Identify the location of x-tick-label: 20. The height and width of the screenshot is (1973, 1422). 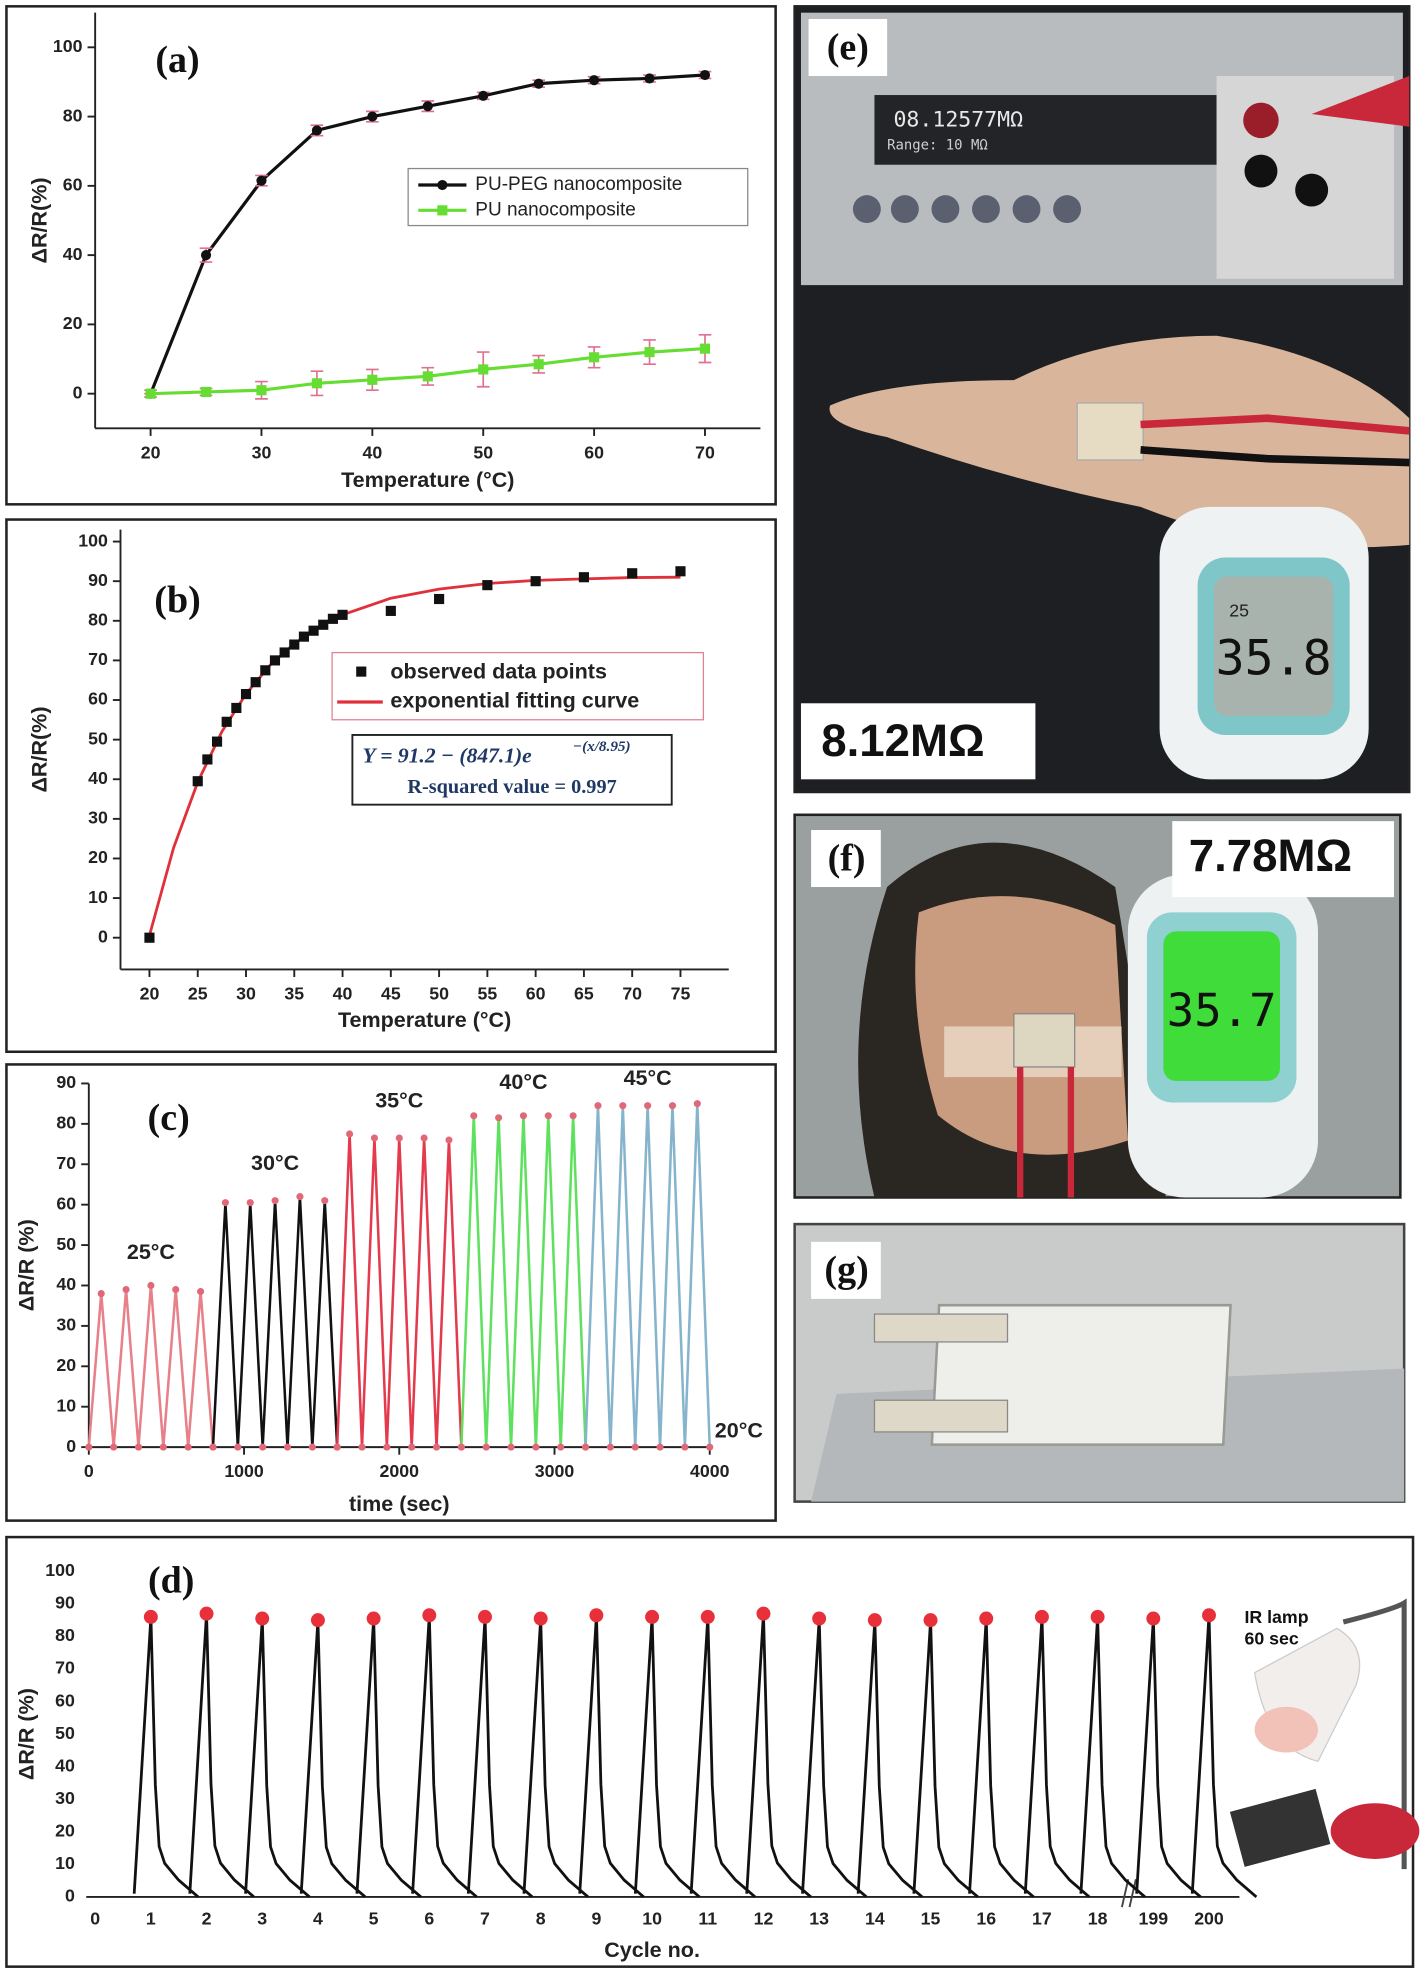
(151, 452).